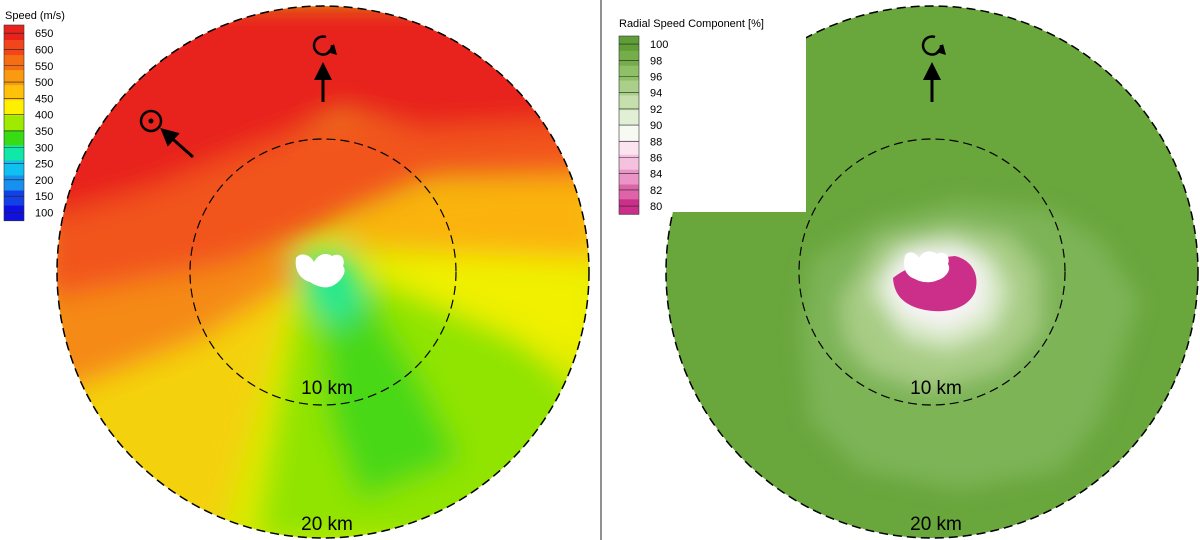 The image size is (1200, 540). What do you see at coordinates (390, 400) in the screenshot?
I see `left-region-south-green` at bounding box center [390, 400].